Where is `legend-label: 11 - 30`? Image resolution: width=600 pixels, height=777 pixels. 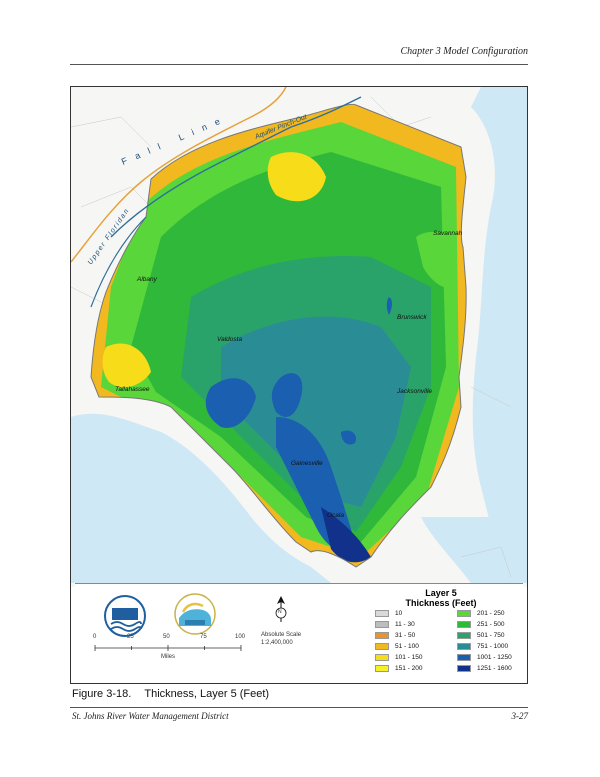
legend-label: 11 - 30 is located at coordinates (405, 625).